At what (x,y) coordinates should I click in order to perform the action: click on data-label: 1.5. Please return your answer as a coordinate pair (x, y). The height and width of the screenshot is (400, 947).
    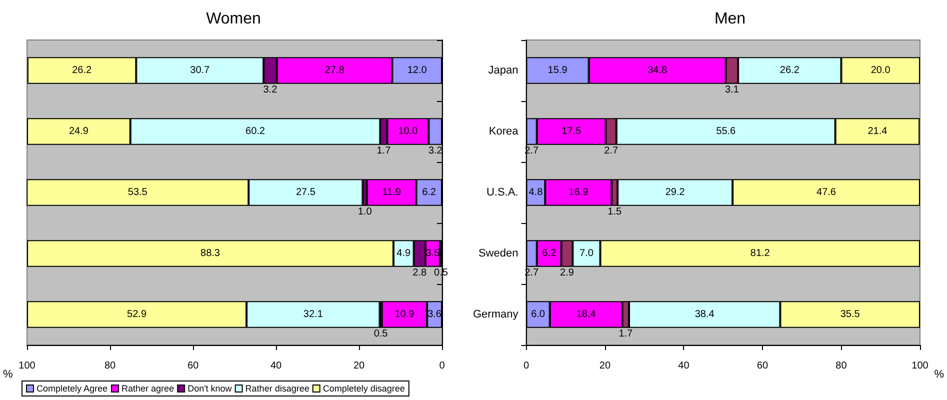
    Looking at the image, I should click on (615, 212).